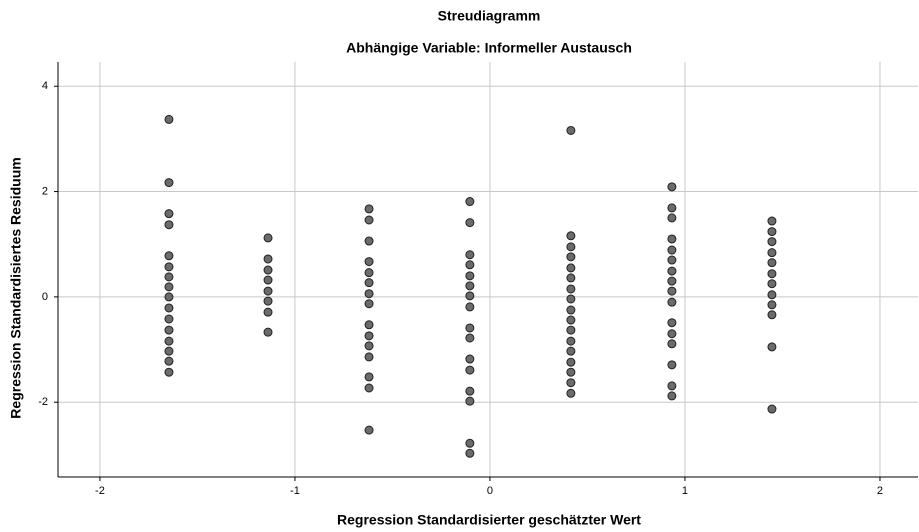  Describe the element at coordinates (45, 86) in the screenshot. I see `y-tick-label: 4` at that location.